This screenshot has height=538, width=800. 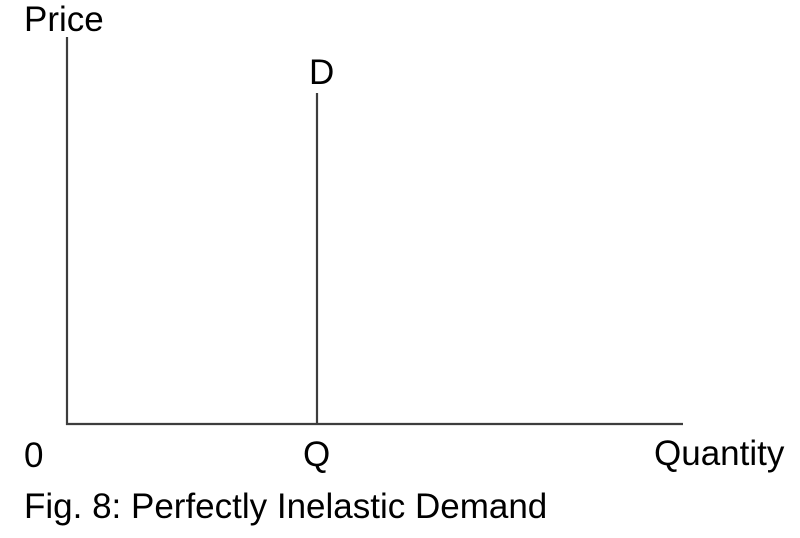 I want to click on x-axis-label: Quantity, so click(x=719, y=453).